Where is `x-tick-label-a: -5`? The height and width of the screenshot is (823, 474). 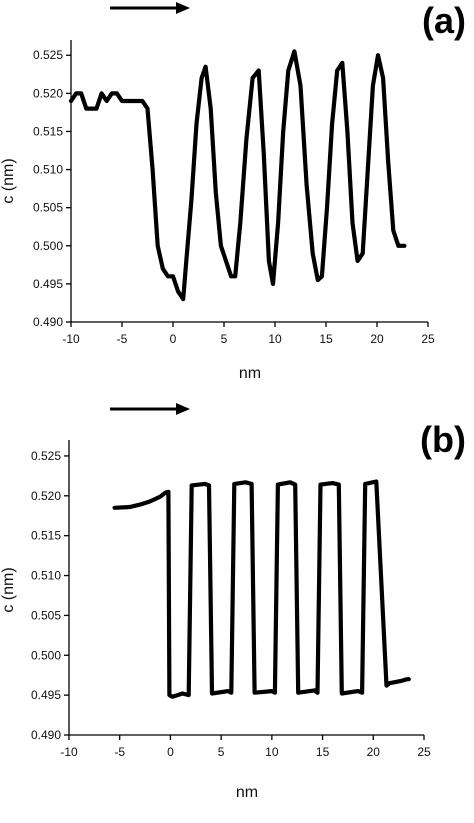
x-tick-label-a: -5 is located at coordinates (122, 339).